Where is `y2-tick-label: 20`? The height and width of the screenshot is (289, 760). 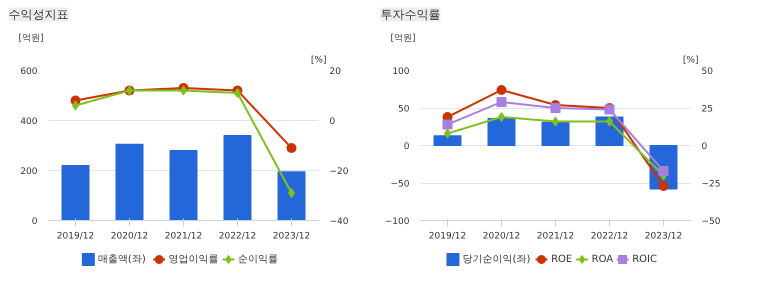
y2-tick-label: 20 is located at coordinates (336, 72).